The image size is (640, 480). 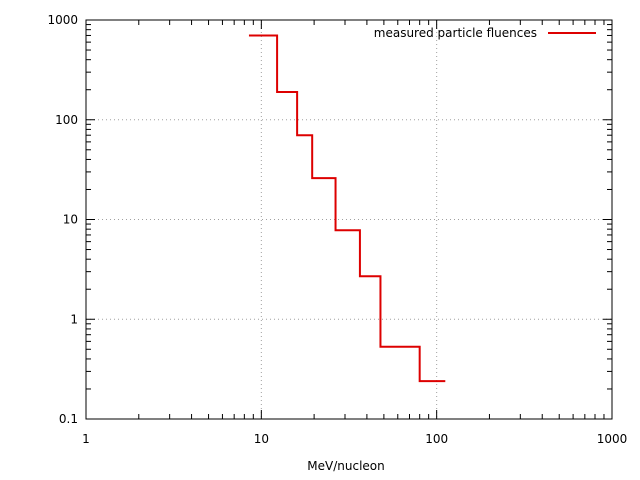 I want to click on y-tick-labels: 0.1 1 10 100 1000, so click(x=62, y=219).